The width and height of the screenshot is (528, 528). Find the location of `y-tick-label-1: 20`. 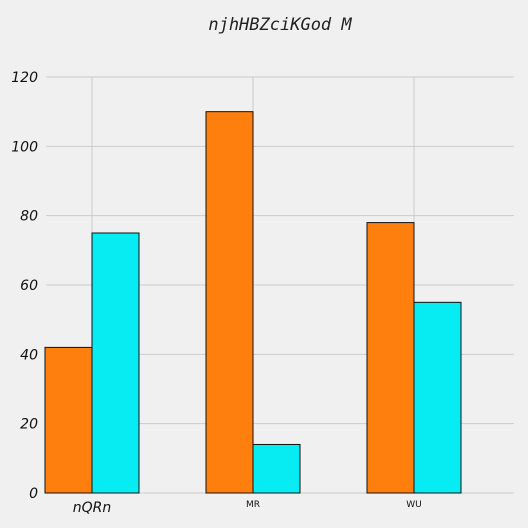

y-tick-label-1: 20 is located at coordinates (29, 425).